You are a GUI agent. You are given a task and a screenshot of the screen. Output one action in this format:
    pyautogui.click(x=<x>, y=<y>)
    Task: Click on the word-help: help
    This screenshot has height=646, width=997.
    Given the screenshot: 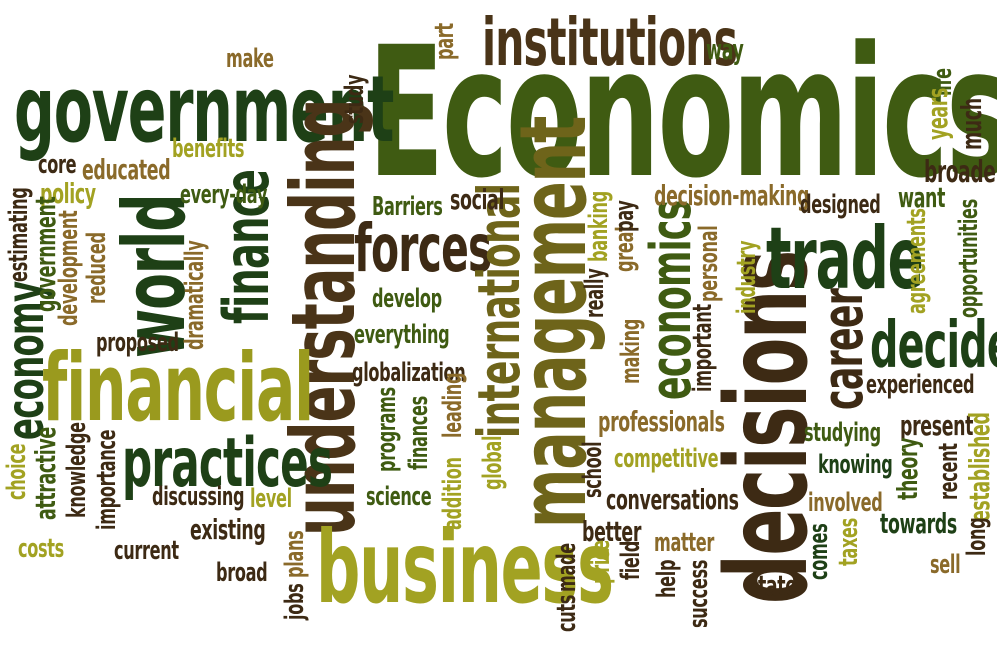 What is the action you would take?
    pyautogui.click(x=667, y=578)
    